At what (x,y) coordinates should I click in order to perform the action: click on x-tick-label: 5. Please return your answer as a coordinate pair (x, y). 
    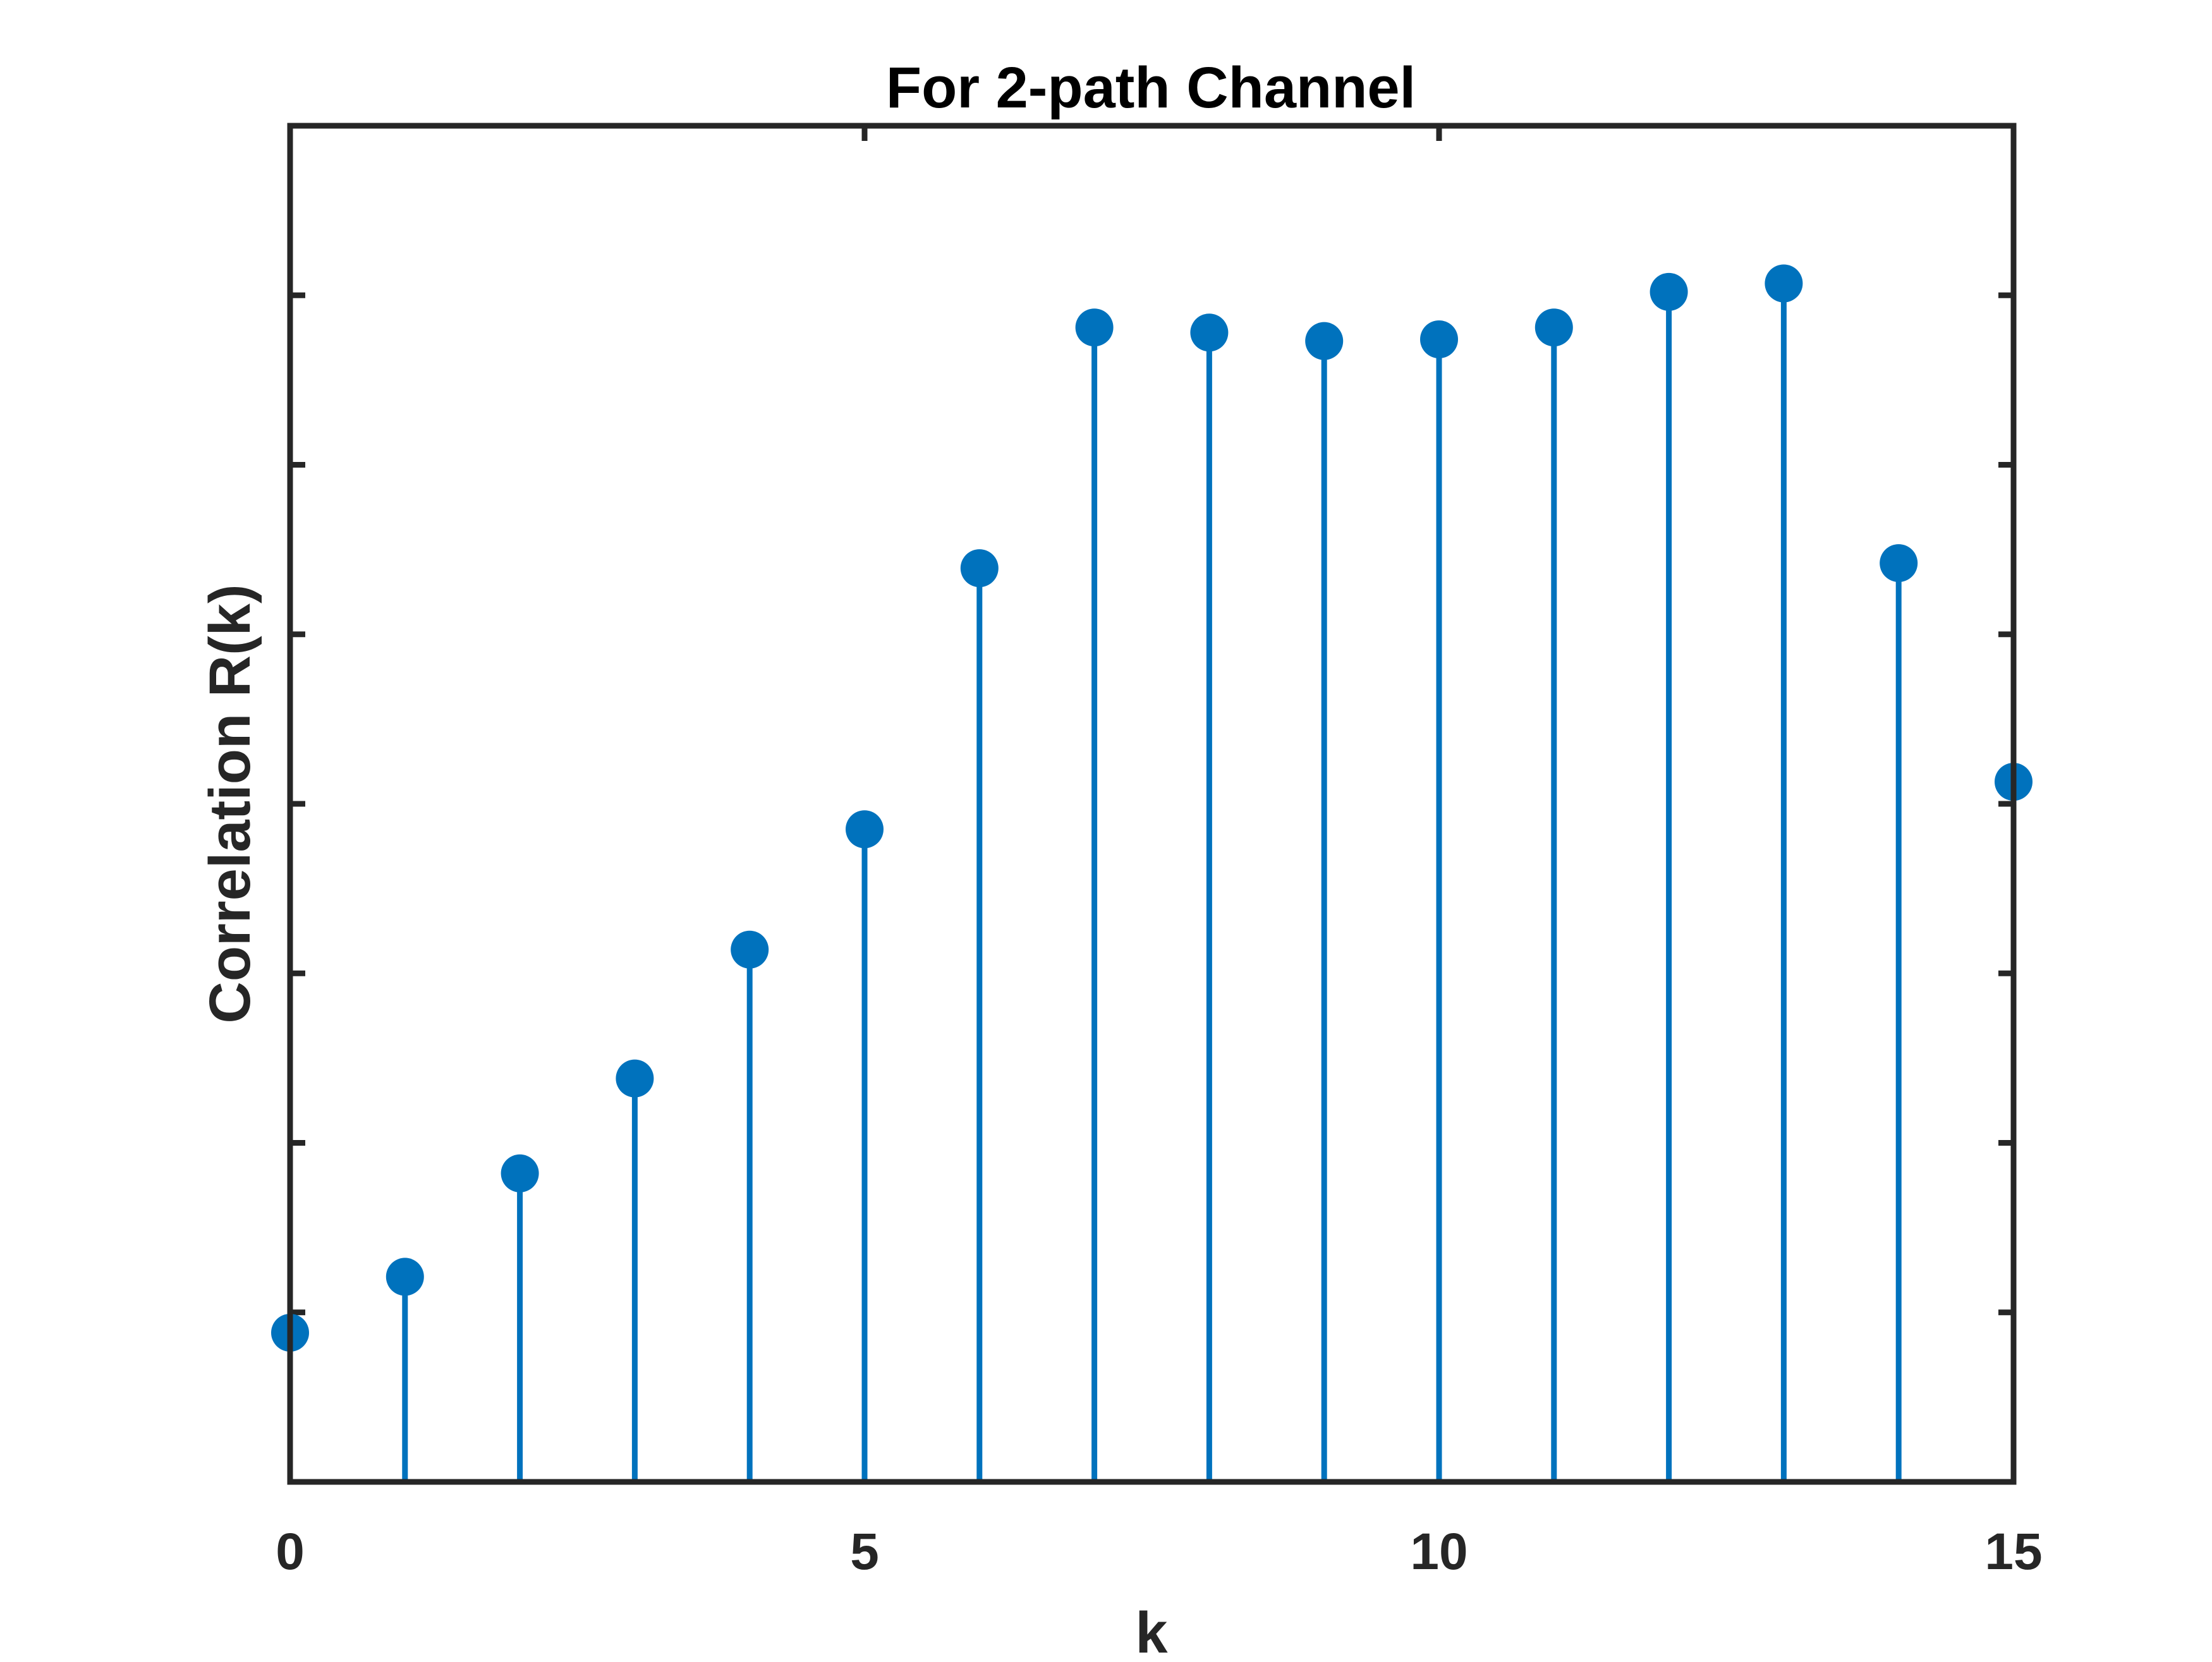
    Looking at the image, I should click on (864, 1551).